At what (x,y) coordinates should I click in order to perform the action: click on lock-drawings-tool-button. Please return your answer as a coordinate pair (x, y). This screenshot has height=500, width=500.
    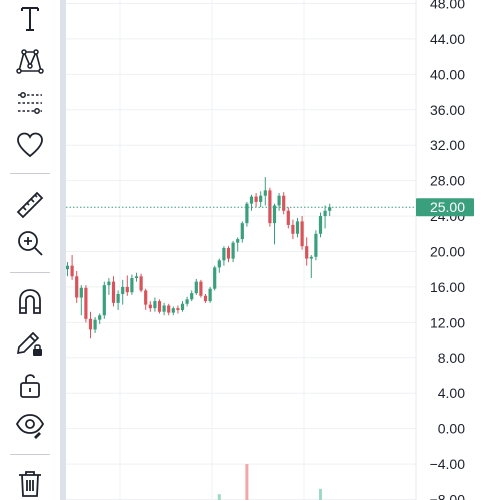
    Looking at the image, I should click on (30, 343).